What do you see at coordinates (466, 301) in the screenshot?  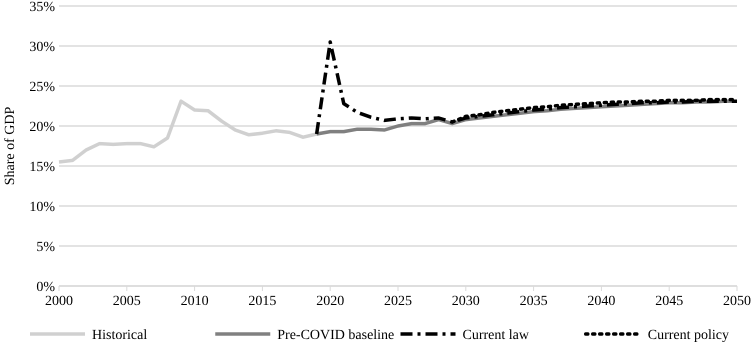 I see `x-tick-label: 2030` at bounding box center [466, 301].